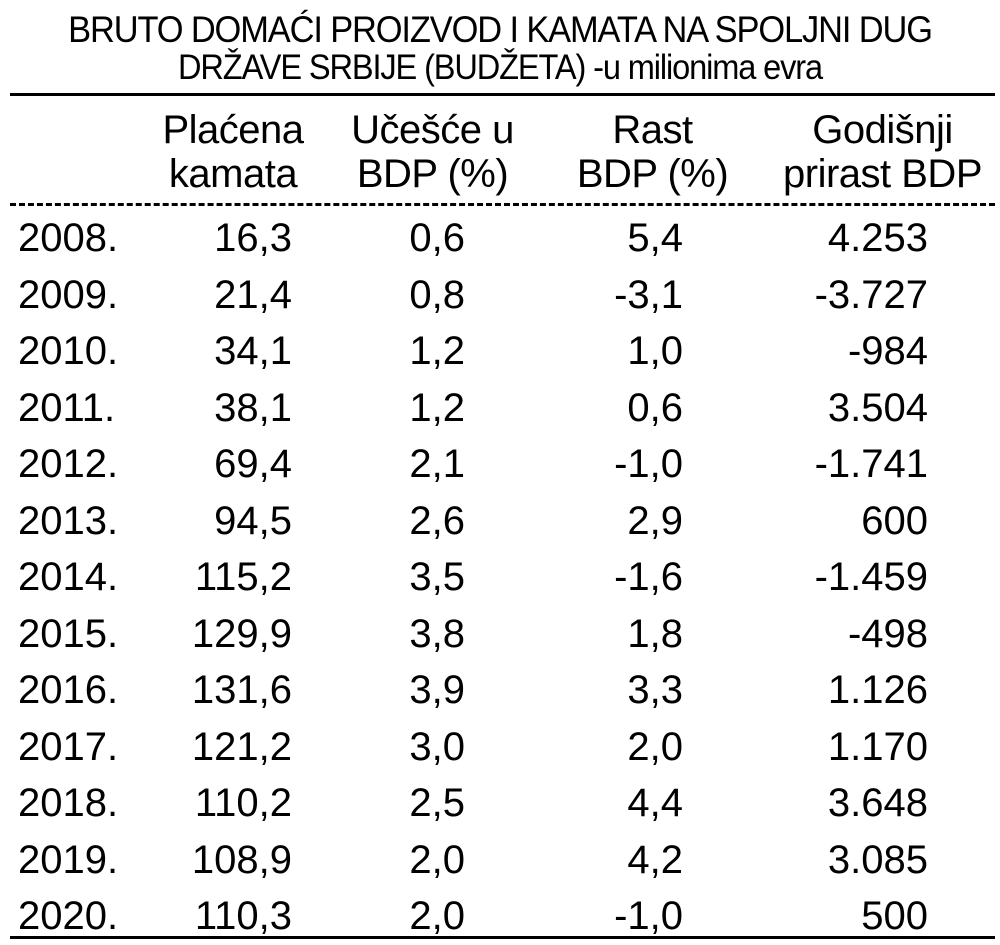 This screenshot has width=1000, height=945. Describe the element at coordinates (655, 407) in the screenshot. I see `growth-cell: 0,6` at that location.